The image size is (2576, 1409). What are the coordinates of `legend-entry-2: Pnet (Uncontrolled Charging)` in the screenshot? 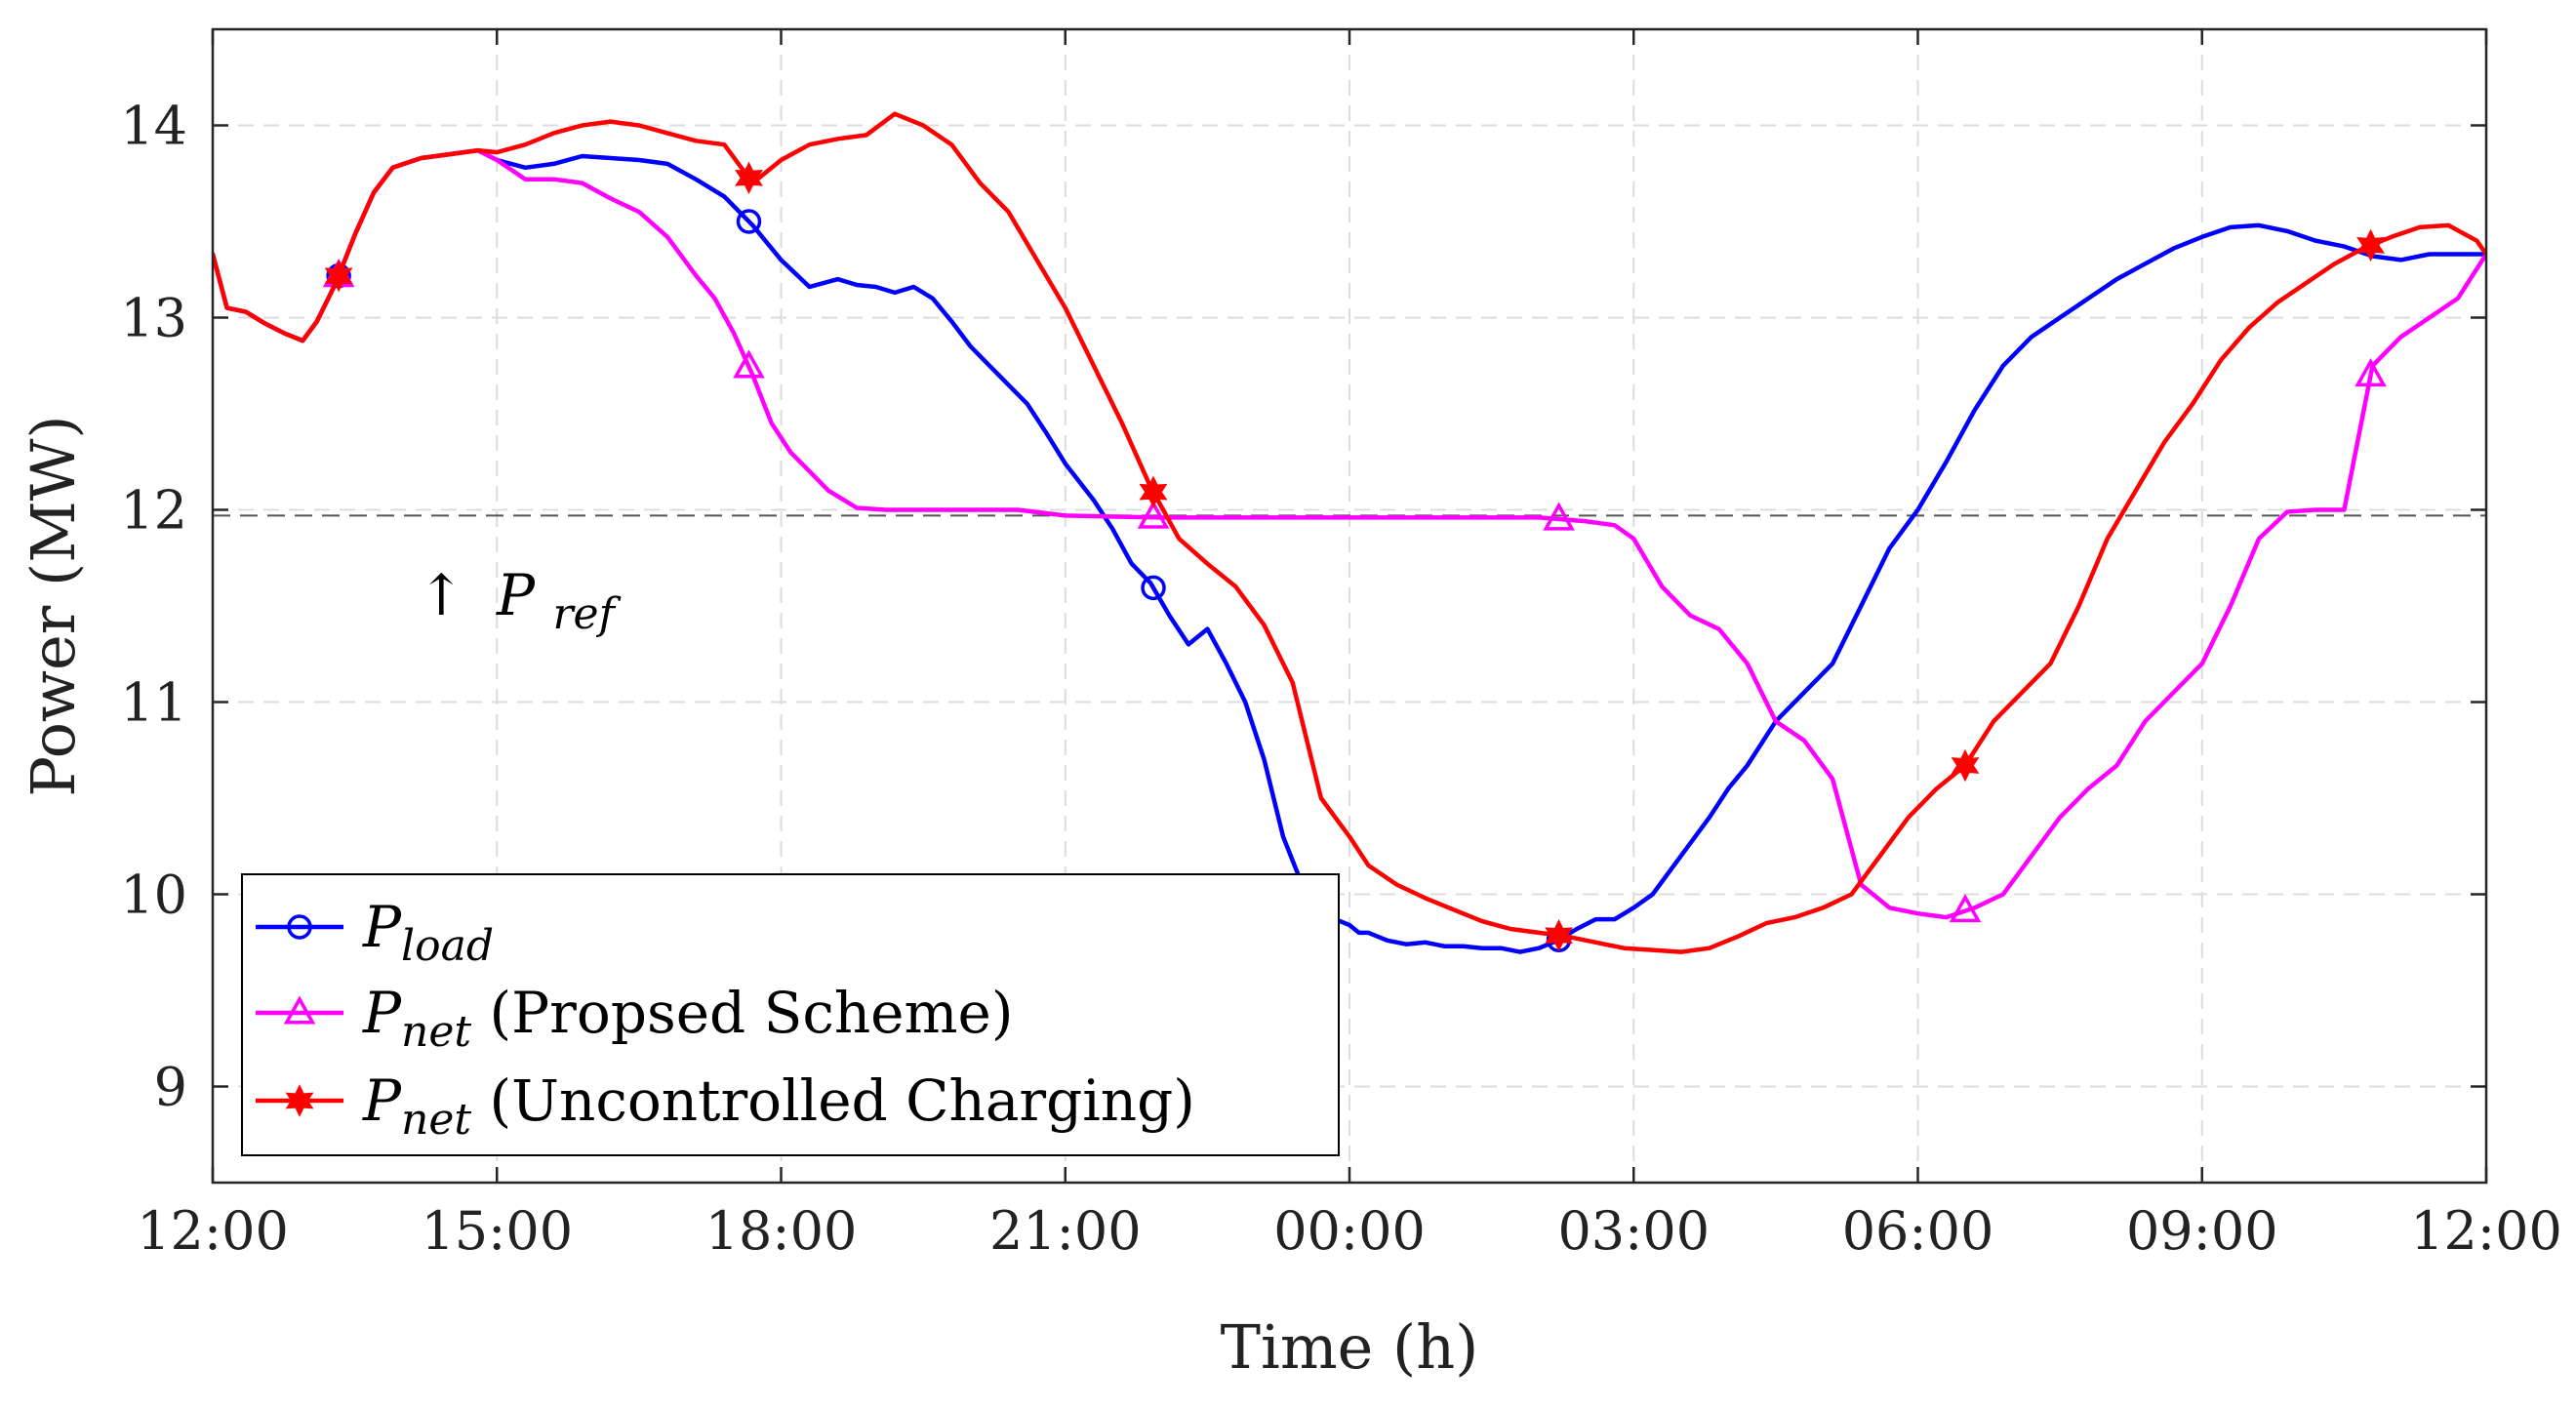 It's located at (725, 1106).